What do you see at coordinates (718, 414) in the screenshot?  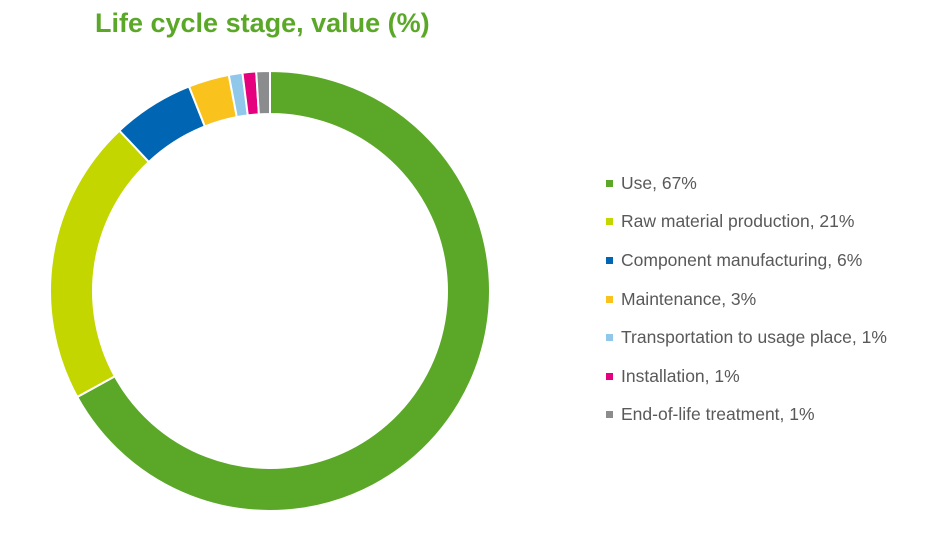 I see `legend-label: End-of-life treatment, 1%` at bounding box center [718, 414].